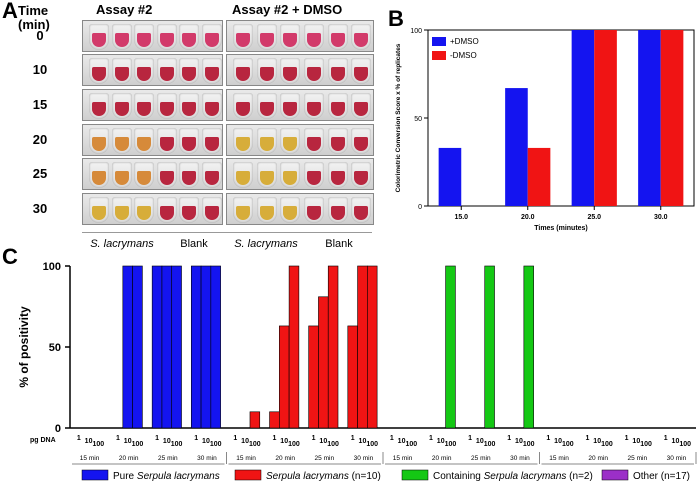 This screenshot has height=489, width=700. What do you see at coordinates (661, 217) in the screenshot?
I see `x-tick-label: 30.0` at bounding box center [661, 217].